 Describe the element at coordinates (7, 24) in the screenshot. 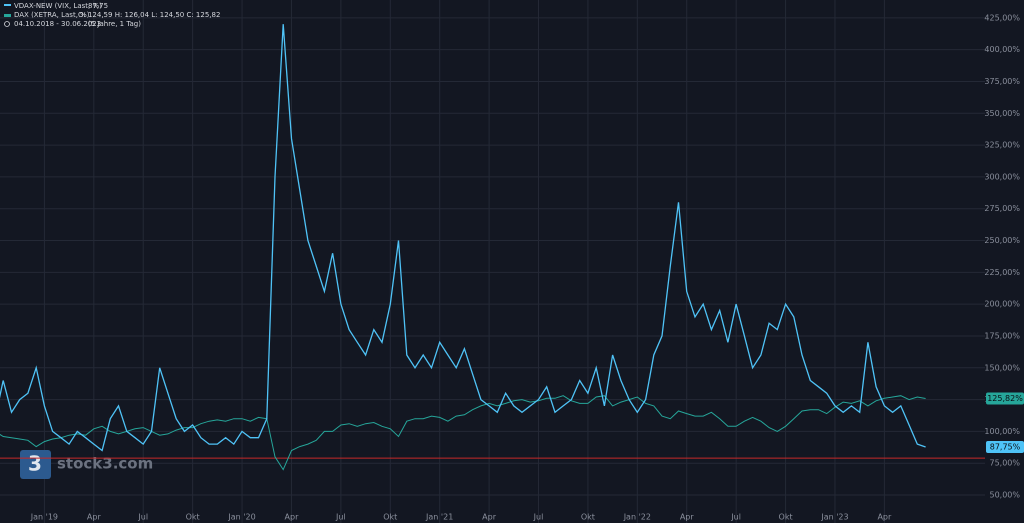

I see `clock-icon` at that location.